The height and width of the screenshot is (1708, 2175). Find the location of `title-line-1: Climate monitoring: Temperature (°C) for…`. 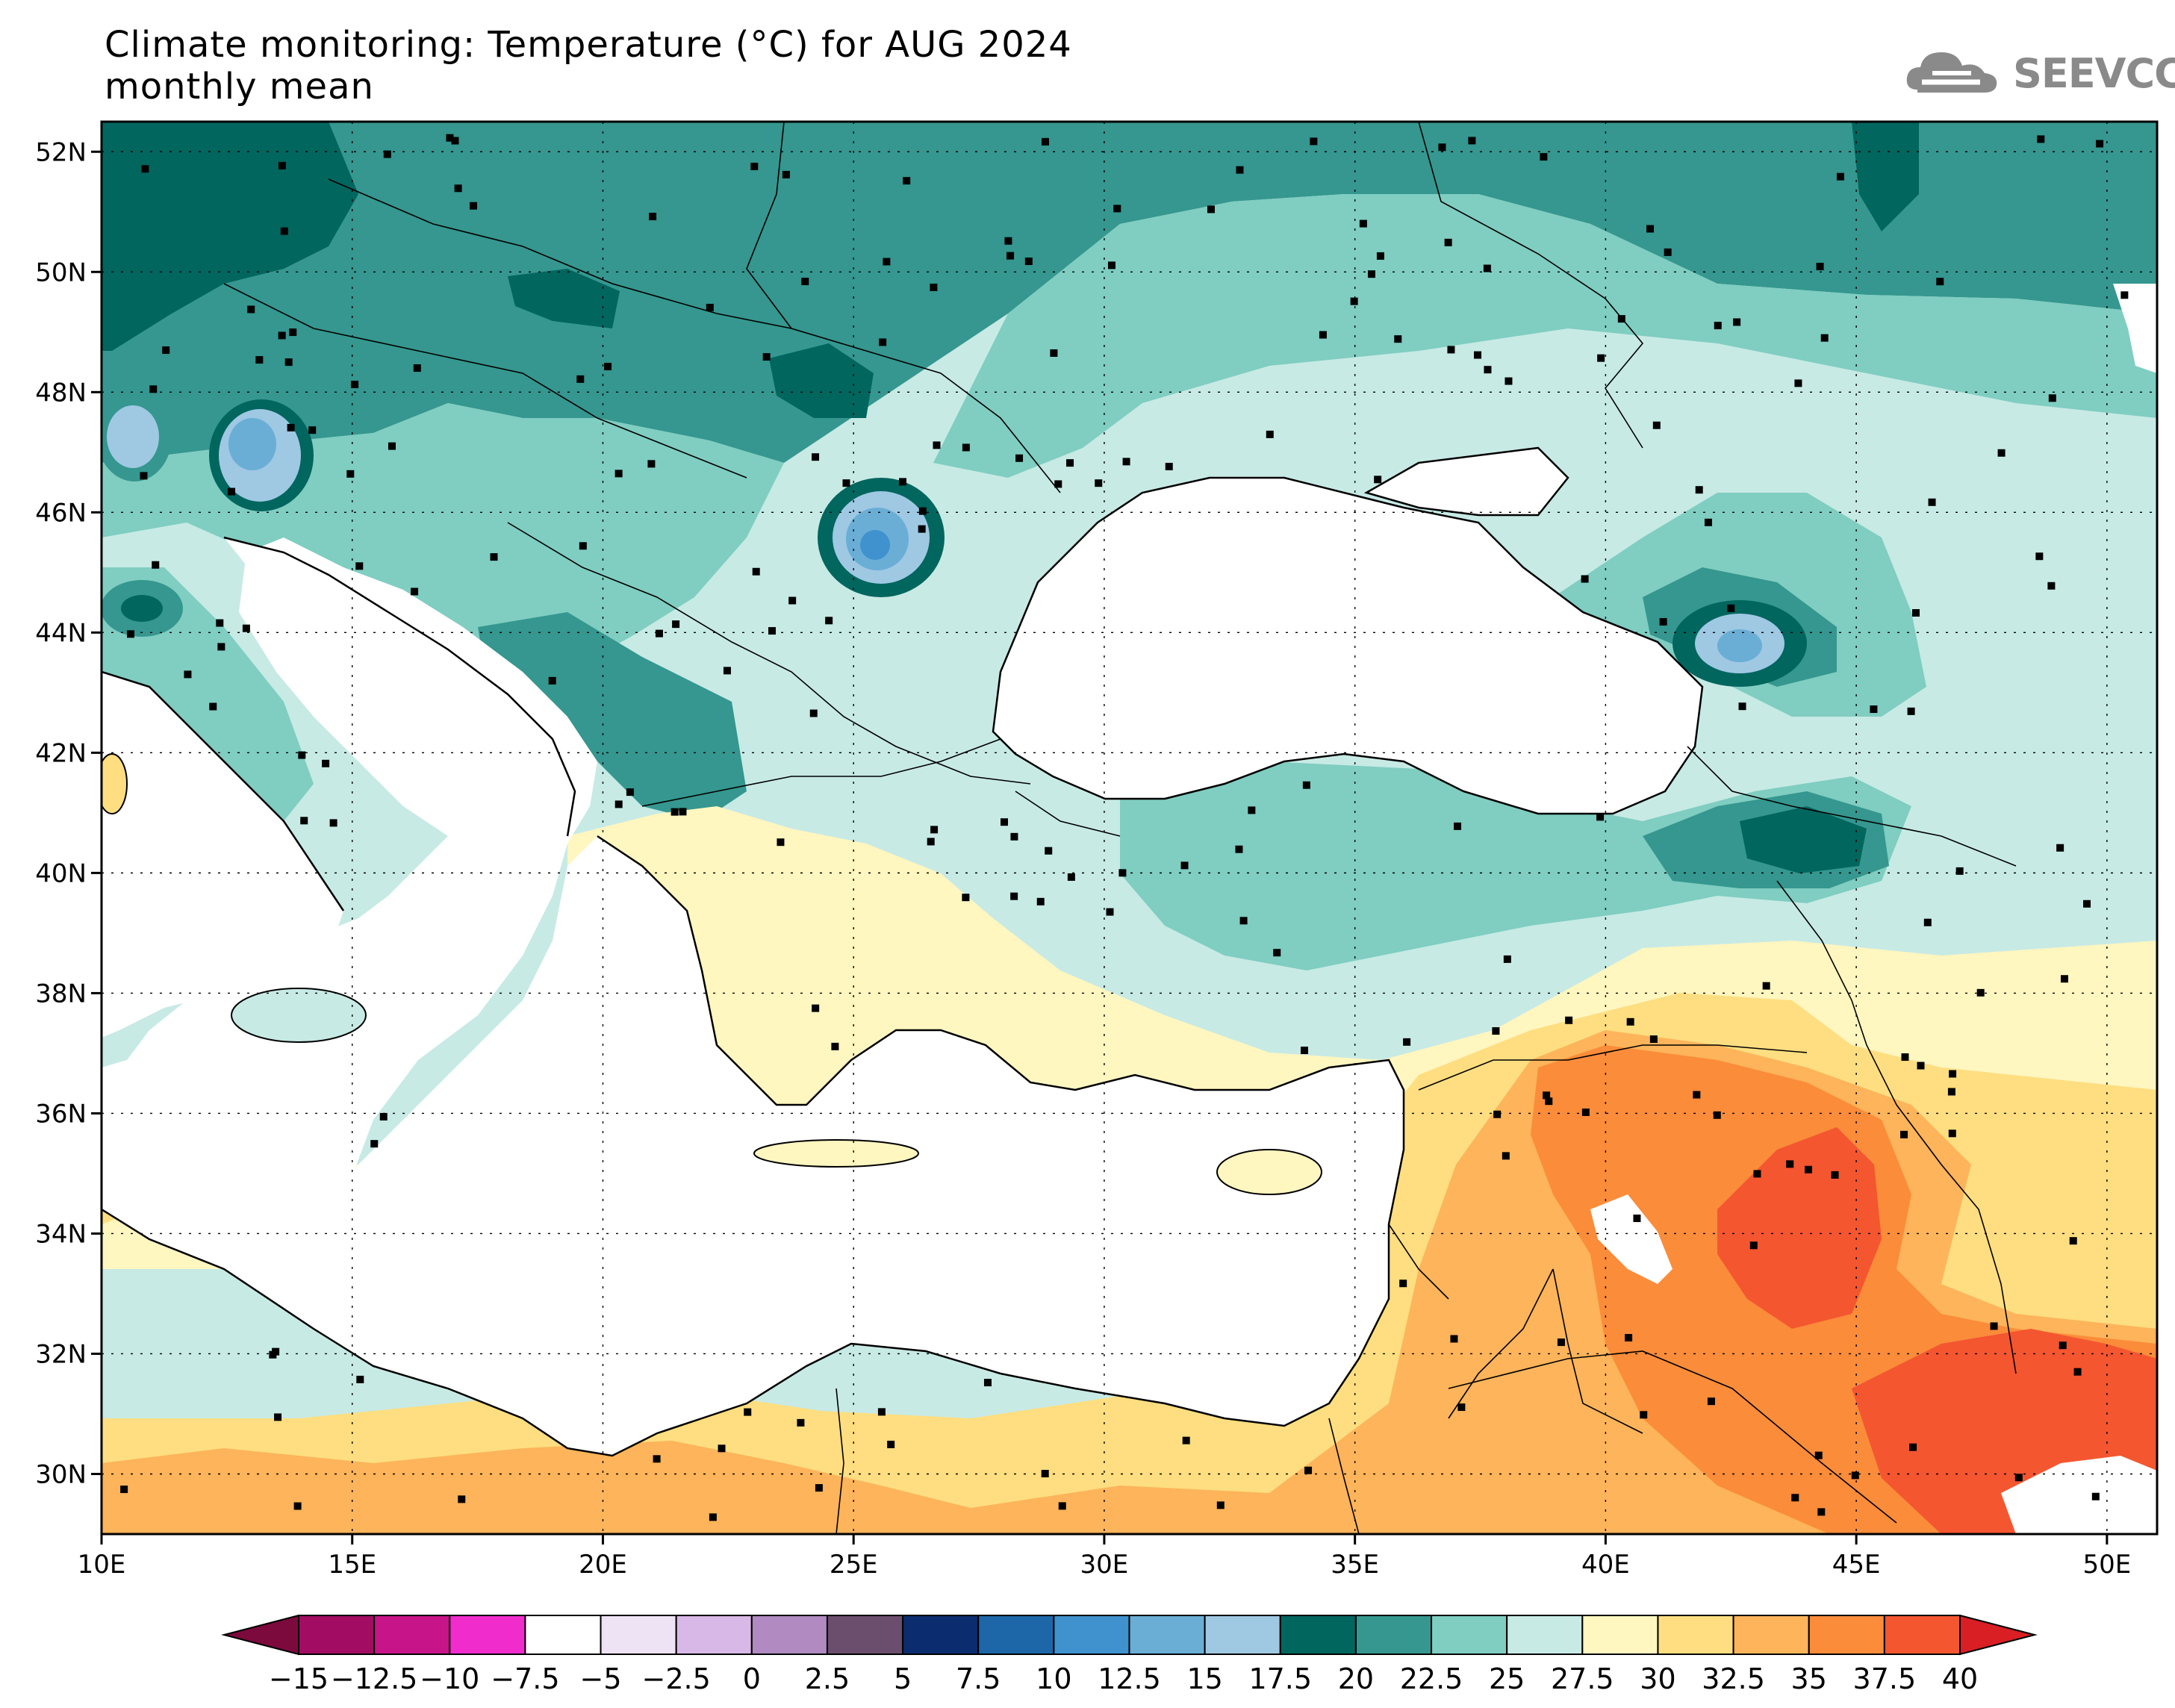

title-line-1: Climate monitoring: Temperature (°C) for… is located at coordinates (588, 45).